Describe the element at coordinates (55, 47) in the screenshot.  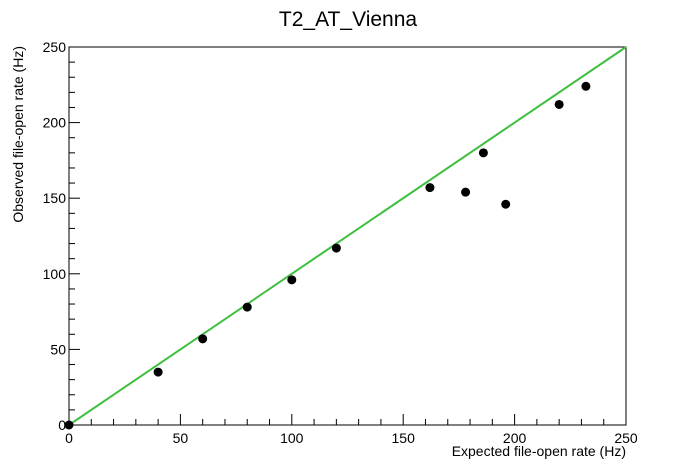
I see `y-tick-label: 250` at that location.